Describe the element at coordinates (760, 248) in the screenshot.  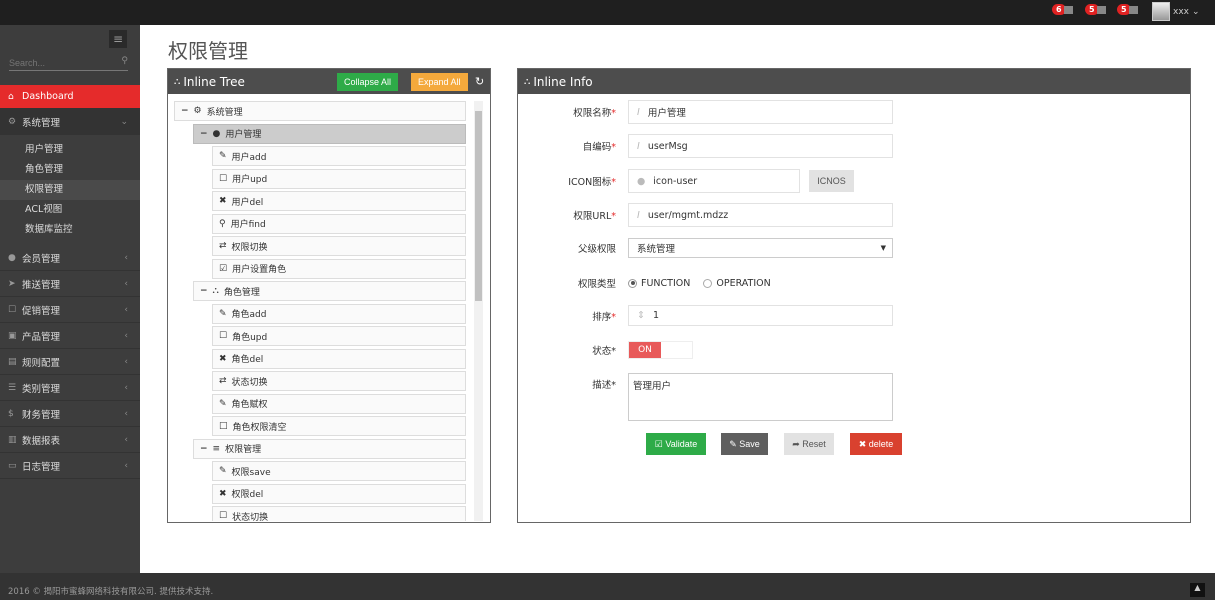
I see `parent-select: 系统管理 ▼` at that location.